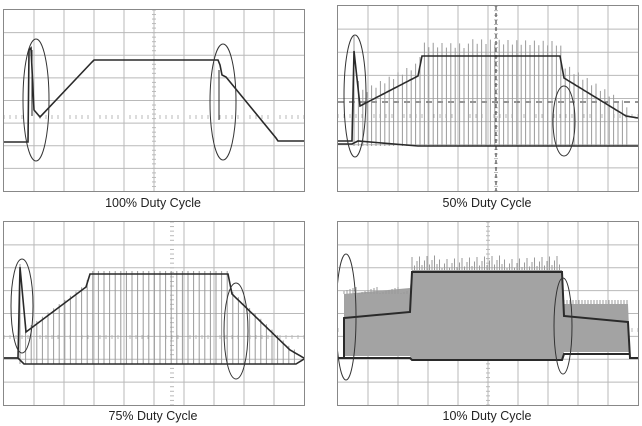 The image size is (642, 426). I want to click on switching-noise, so click(485, 279).